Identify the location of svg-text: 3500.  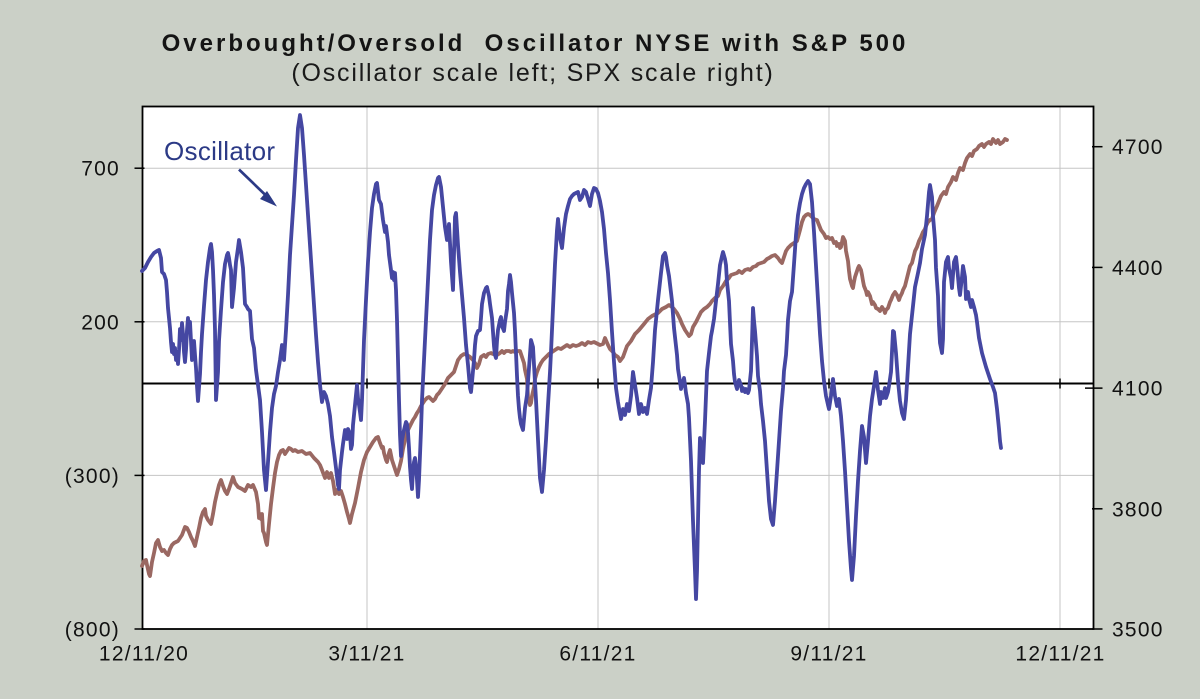
(1138, 630).